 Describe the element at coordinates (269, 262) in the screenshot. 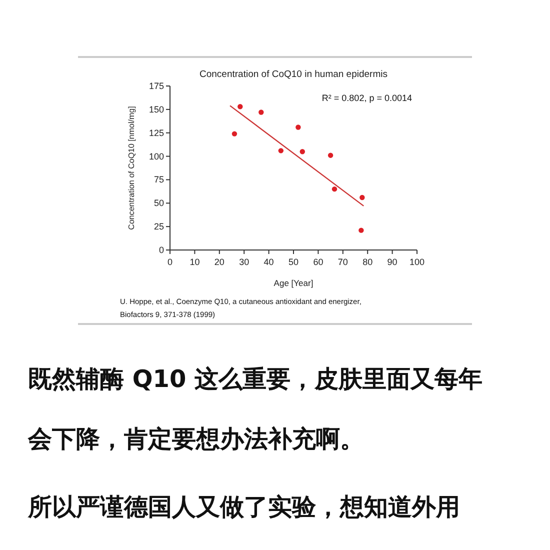

I see `x-tick-label: 40` at that location.